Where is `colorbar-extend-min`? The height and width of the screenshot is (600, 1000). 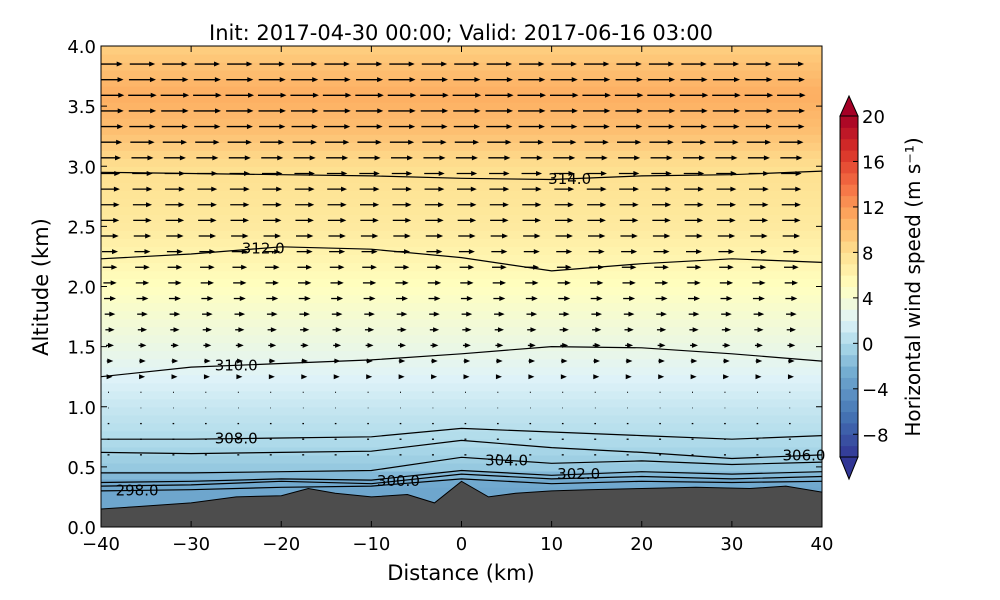
colorbar-extend-min is located at coordinates (849, 468).